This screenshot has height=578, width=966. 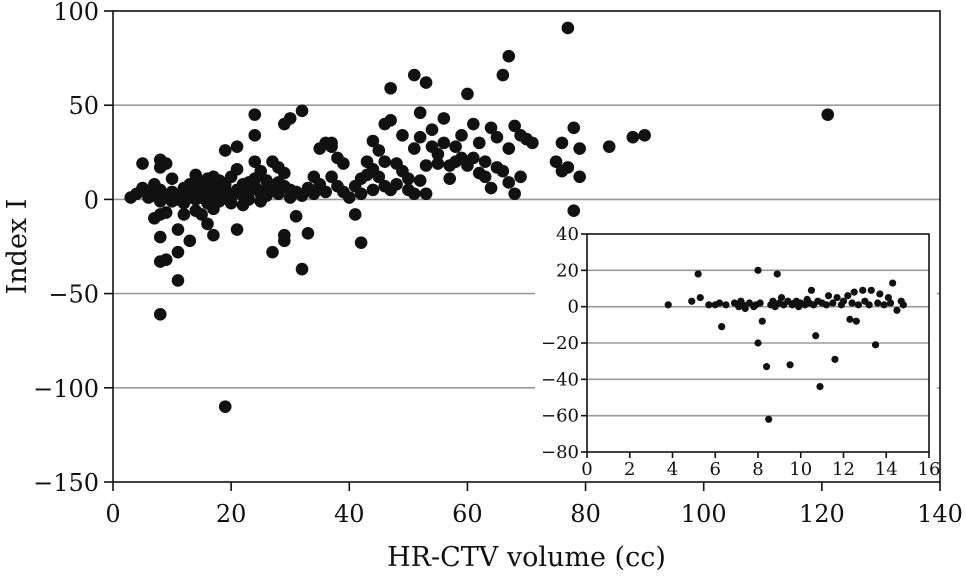 I want to click on x-tick-label: 100, so click(x=704, y=514).